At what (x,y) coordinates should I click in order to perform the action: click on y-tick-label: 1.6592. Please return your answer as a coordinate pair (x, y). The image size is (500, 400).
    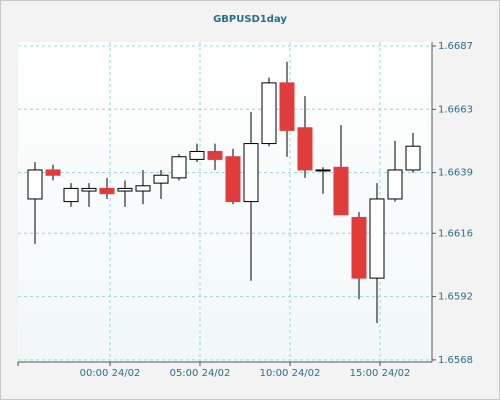
    Looking at the image, I should click on (455, 297).